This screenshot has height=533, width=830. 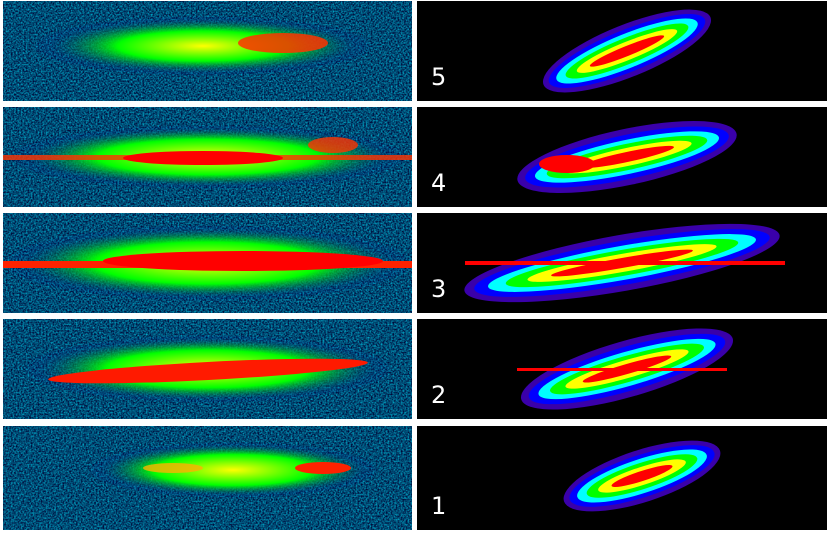 I want to click on simulated-panel-1: 1, so click(x=622, y=478).